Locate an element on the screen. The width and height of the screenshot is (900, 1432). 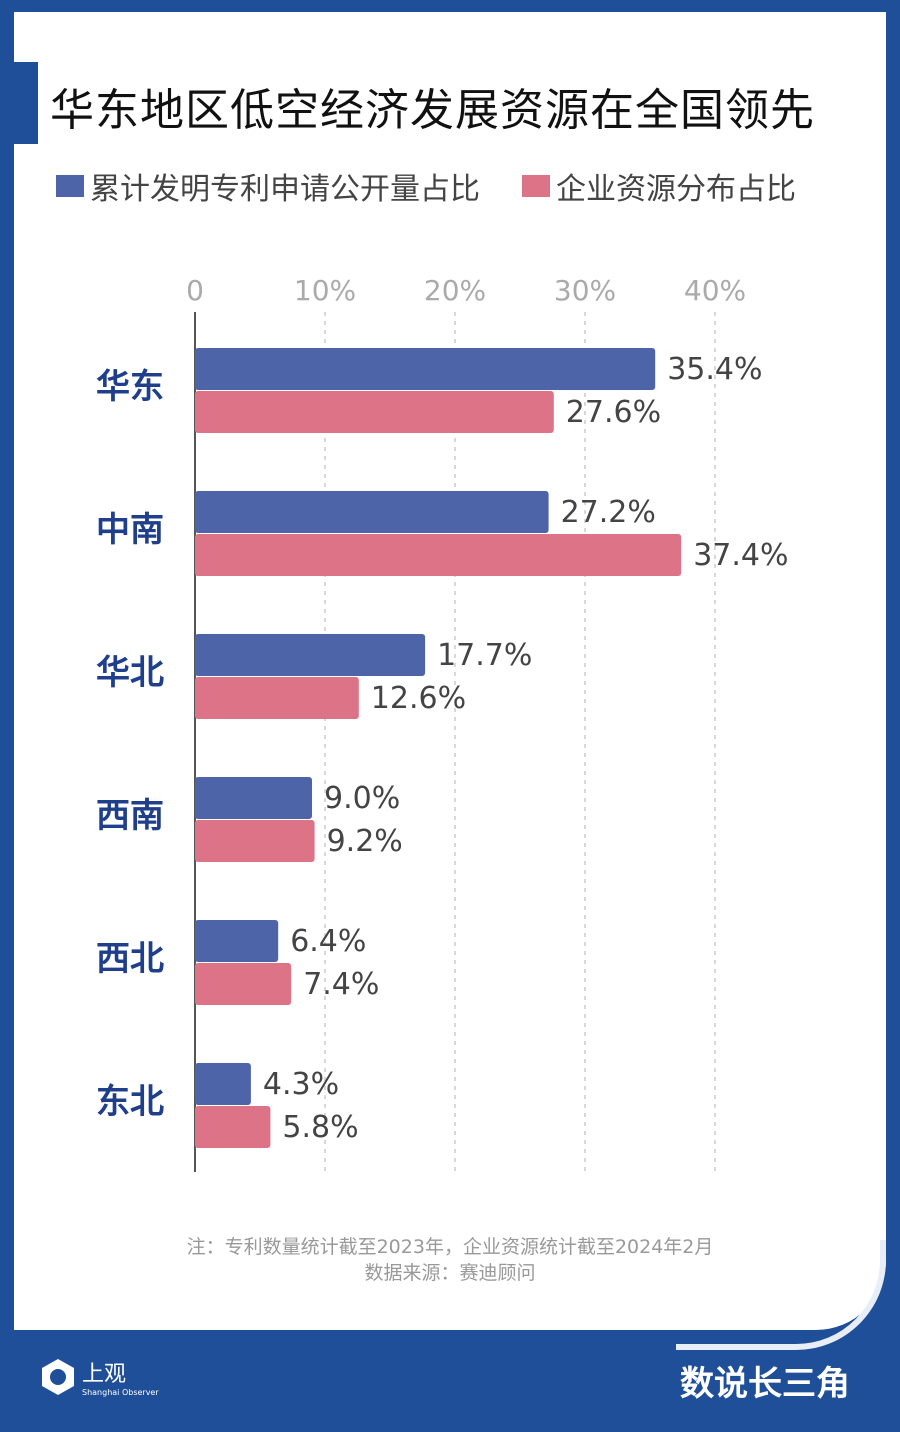
category-label: 东北 is located at coordinates (130, 1102).